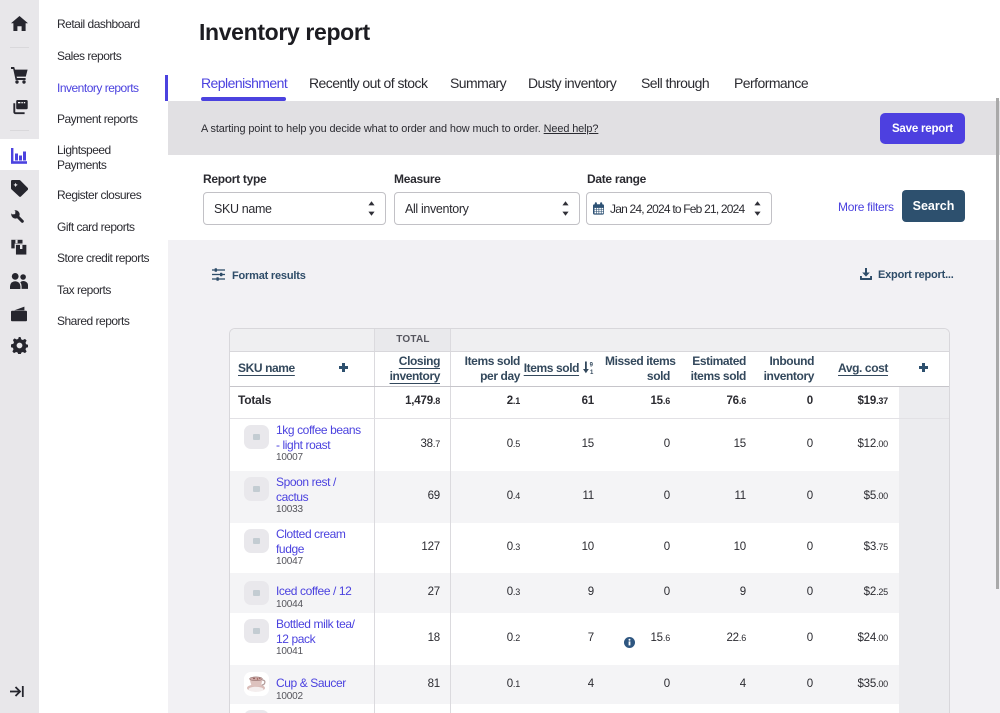  I want to click on svg-text: 1, so click(592, 372).